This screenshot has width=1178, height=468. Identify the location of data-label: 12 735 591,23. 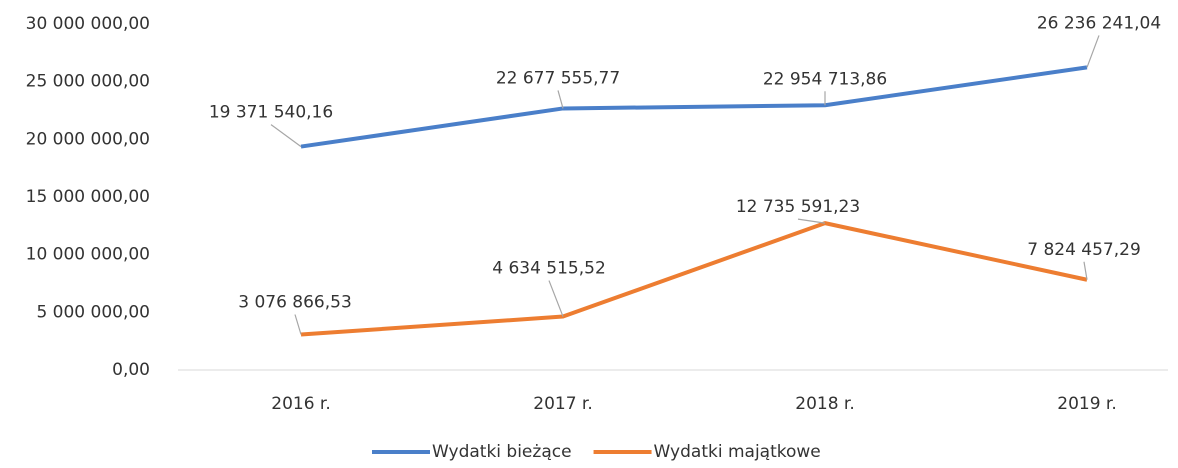
(798, 207).